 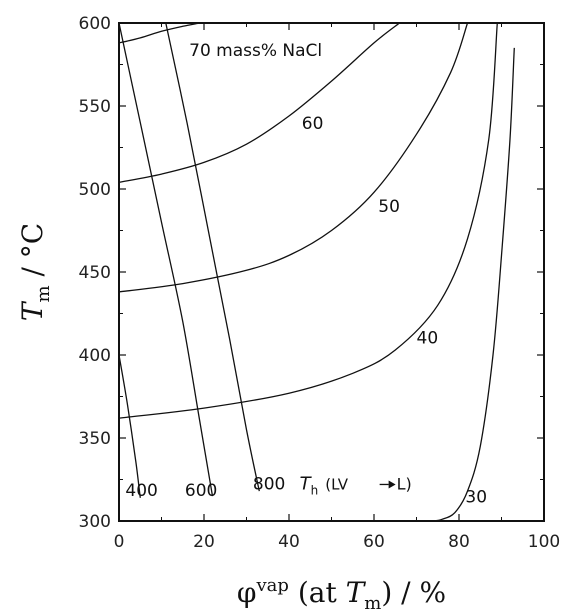 I want to click on th-label: Th (LV, so click(x=324, y=485).